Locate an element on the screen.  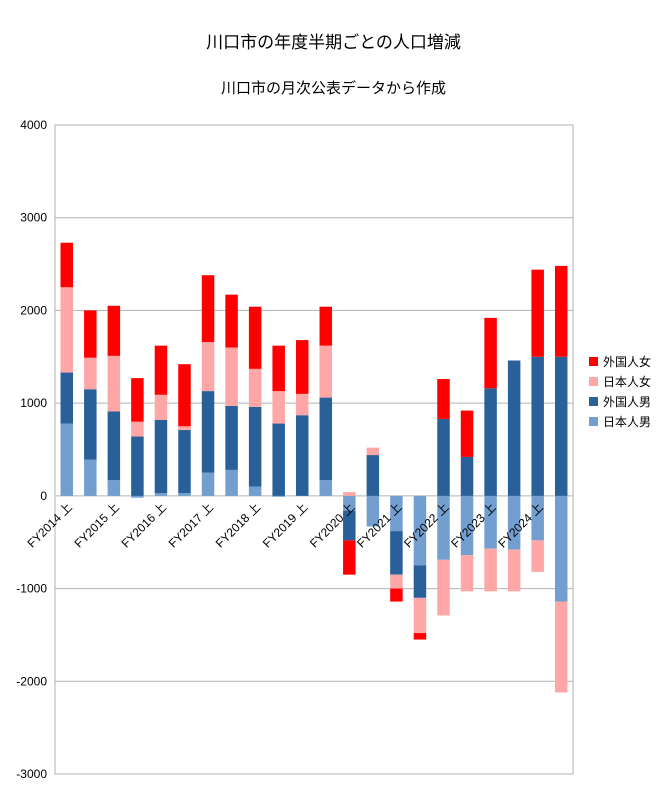
legend-item: 外国人男 is located at coordinates (620, 402).